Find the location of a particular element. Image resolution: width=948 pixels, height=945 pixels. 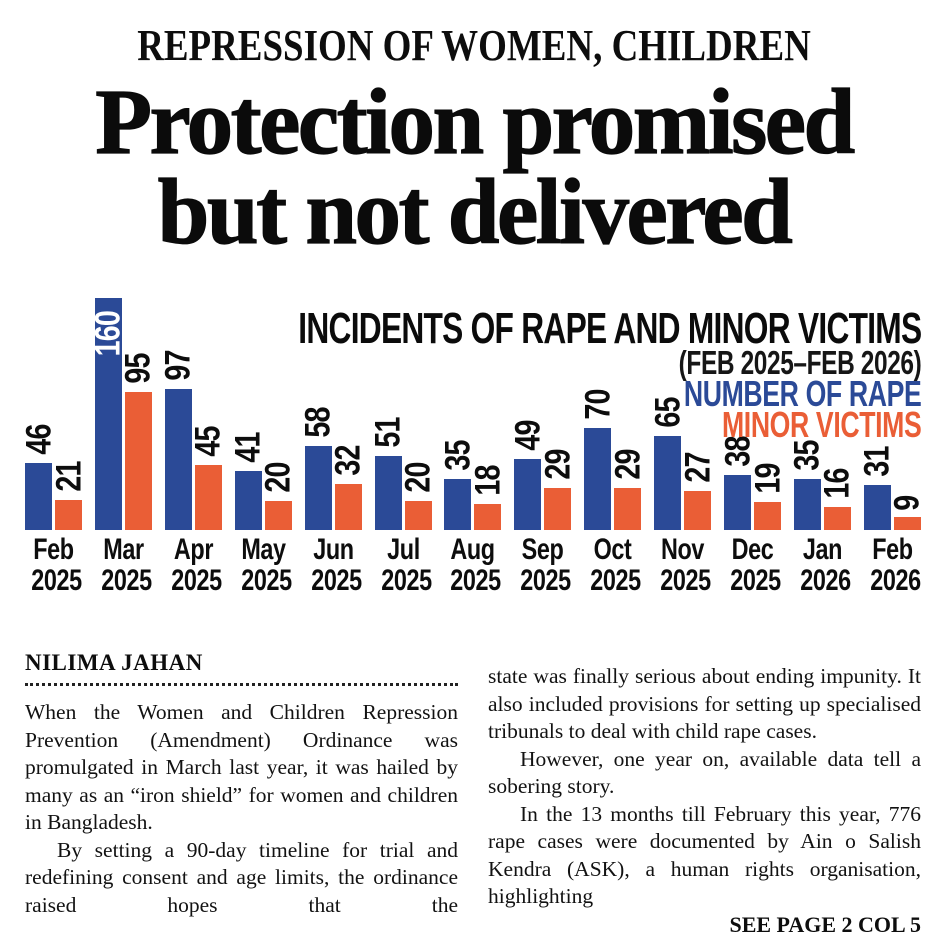

bar-number-of-rape: 49 is located at coordinates (527, 475).